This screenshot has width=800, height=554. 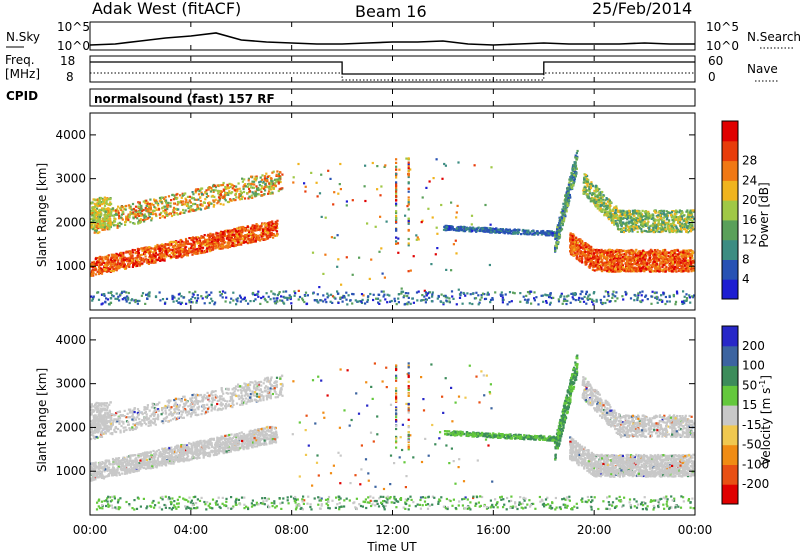 What do you see at coordinates (712, 77) in the screenshot?
I see `nave-tick-bottom: 0` at bounding box center [712, 77].